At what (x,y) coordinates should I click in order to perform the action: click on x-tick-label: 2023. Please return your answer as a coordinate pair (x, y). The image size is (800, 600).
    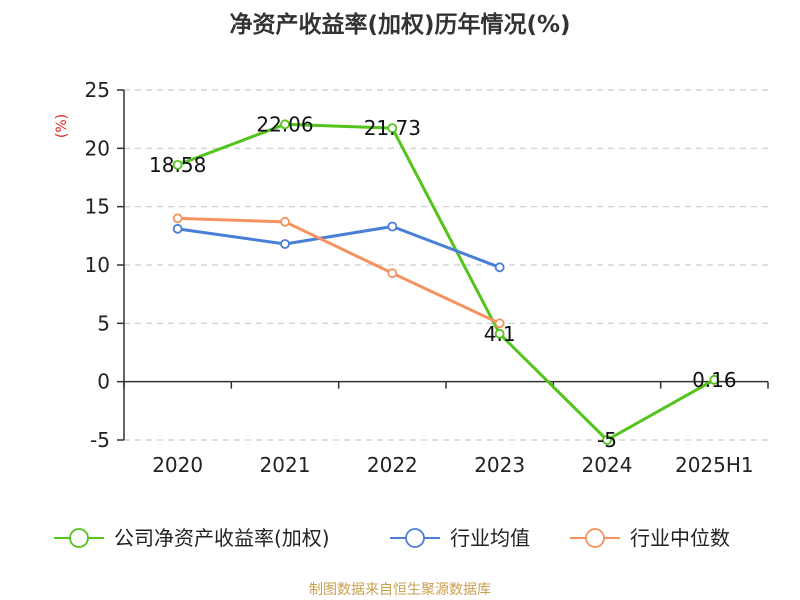
    Looking at the image, I should click on (499, 465).